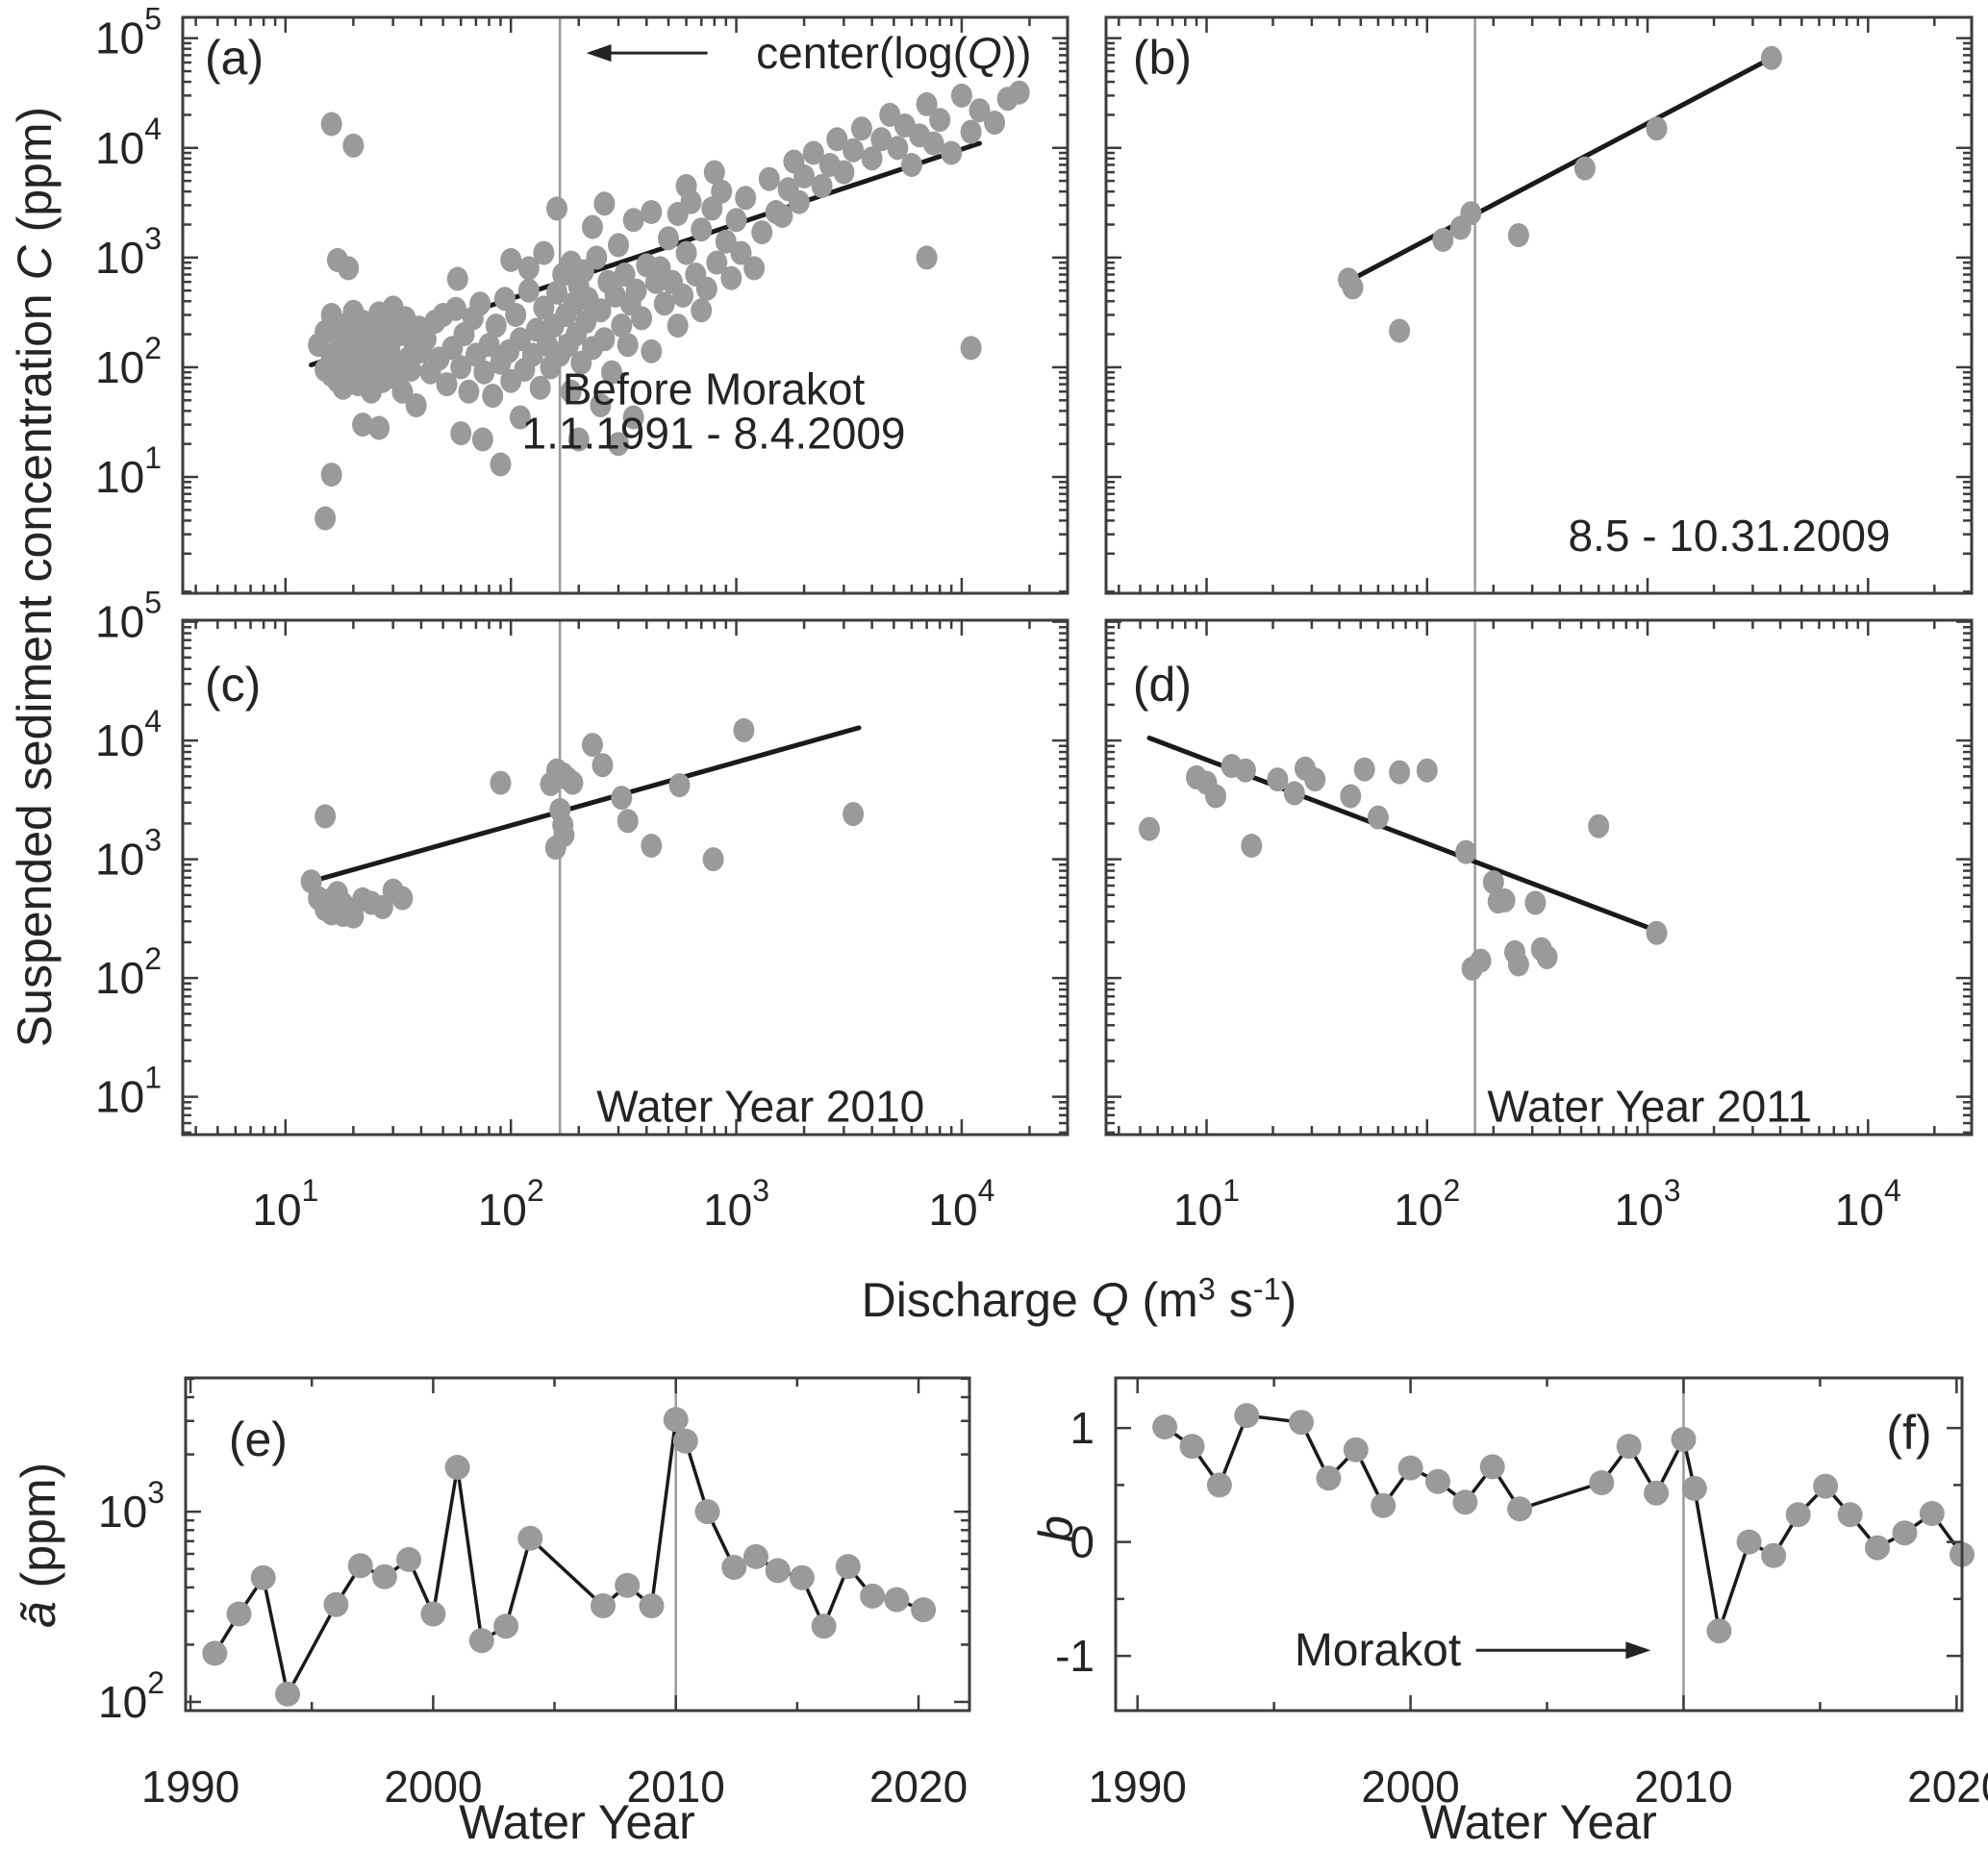  What do you see at coordinates (918, 1787) in the screenshot?
I see `tick-label: 2020` at bounding box center [918, 1787].